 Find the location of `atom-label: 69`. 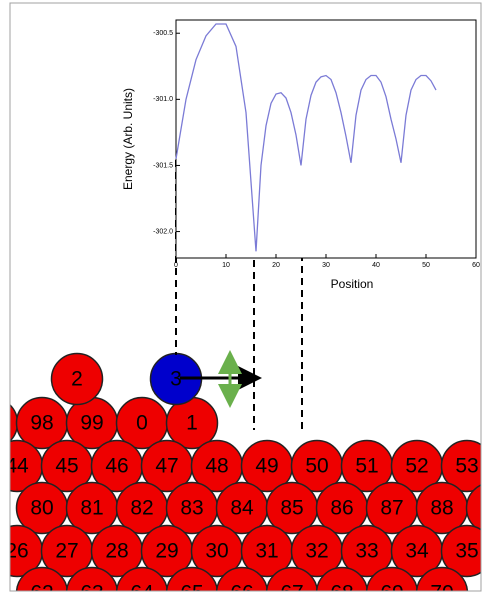

atom-label: 69 is located at coordinates (391, 588).